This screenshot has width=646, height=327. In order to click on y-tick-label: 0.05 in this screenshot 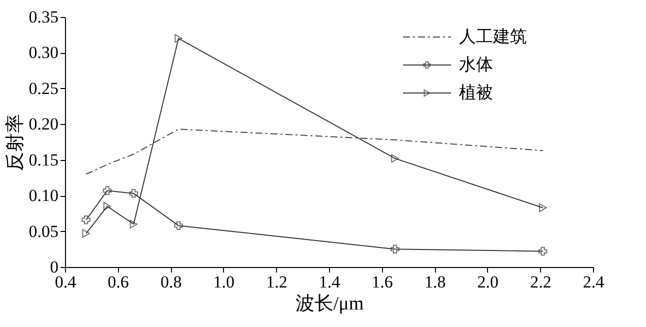, I will do `click(43, 231)`.